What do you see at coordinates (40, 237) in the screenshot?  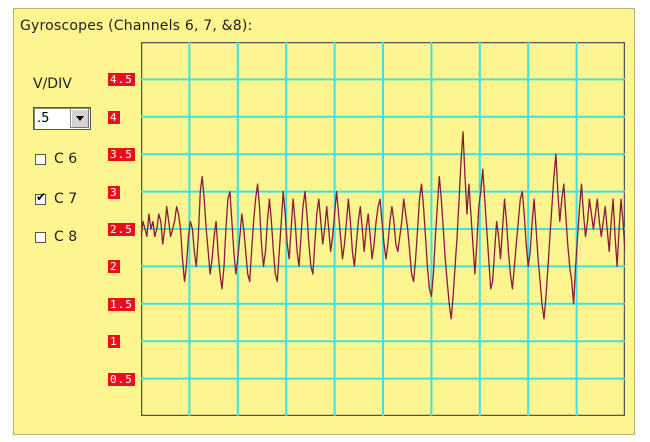 I see `checkbox-c8-box` at bounding box center [40, 237].